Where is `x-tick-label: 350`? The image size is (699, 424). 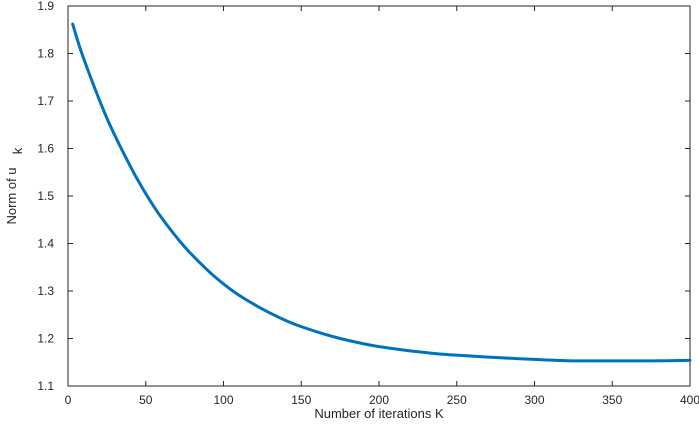 x-tick-label: 350 is located at coordinates (612, 400).